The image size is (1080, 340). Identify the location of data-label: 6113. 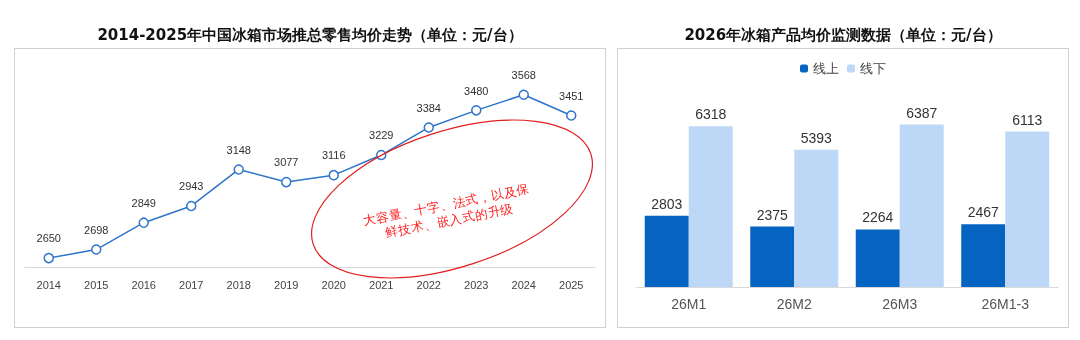
(1027, 119).